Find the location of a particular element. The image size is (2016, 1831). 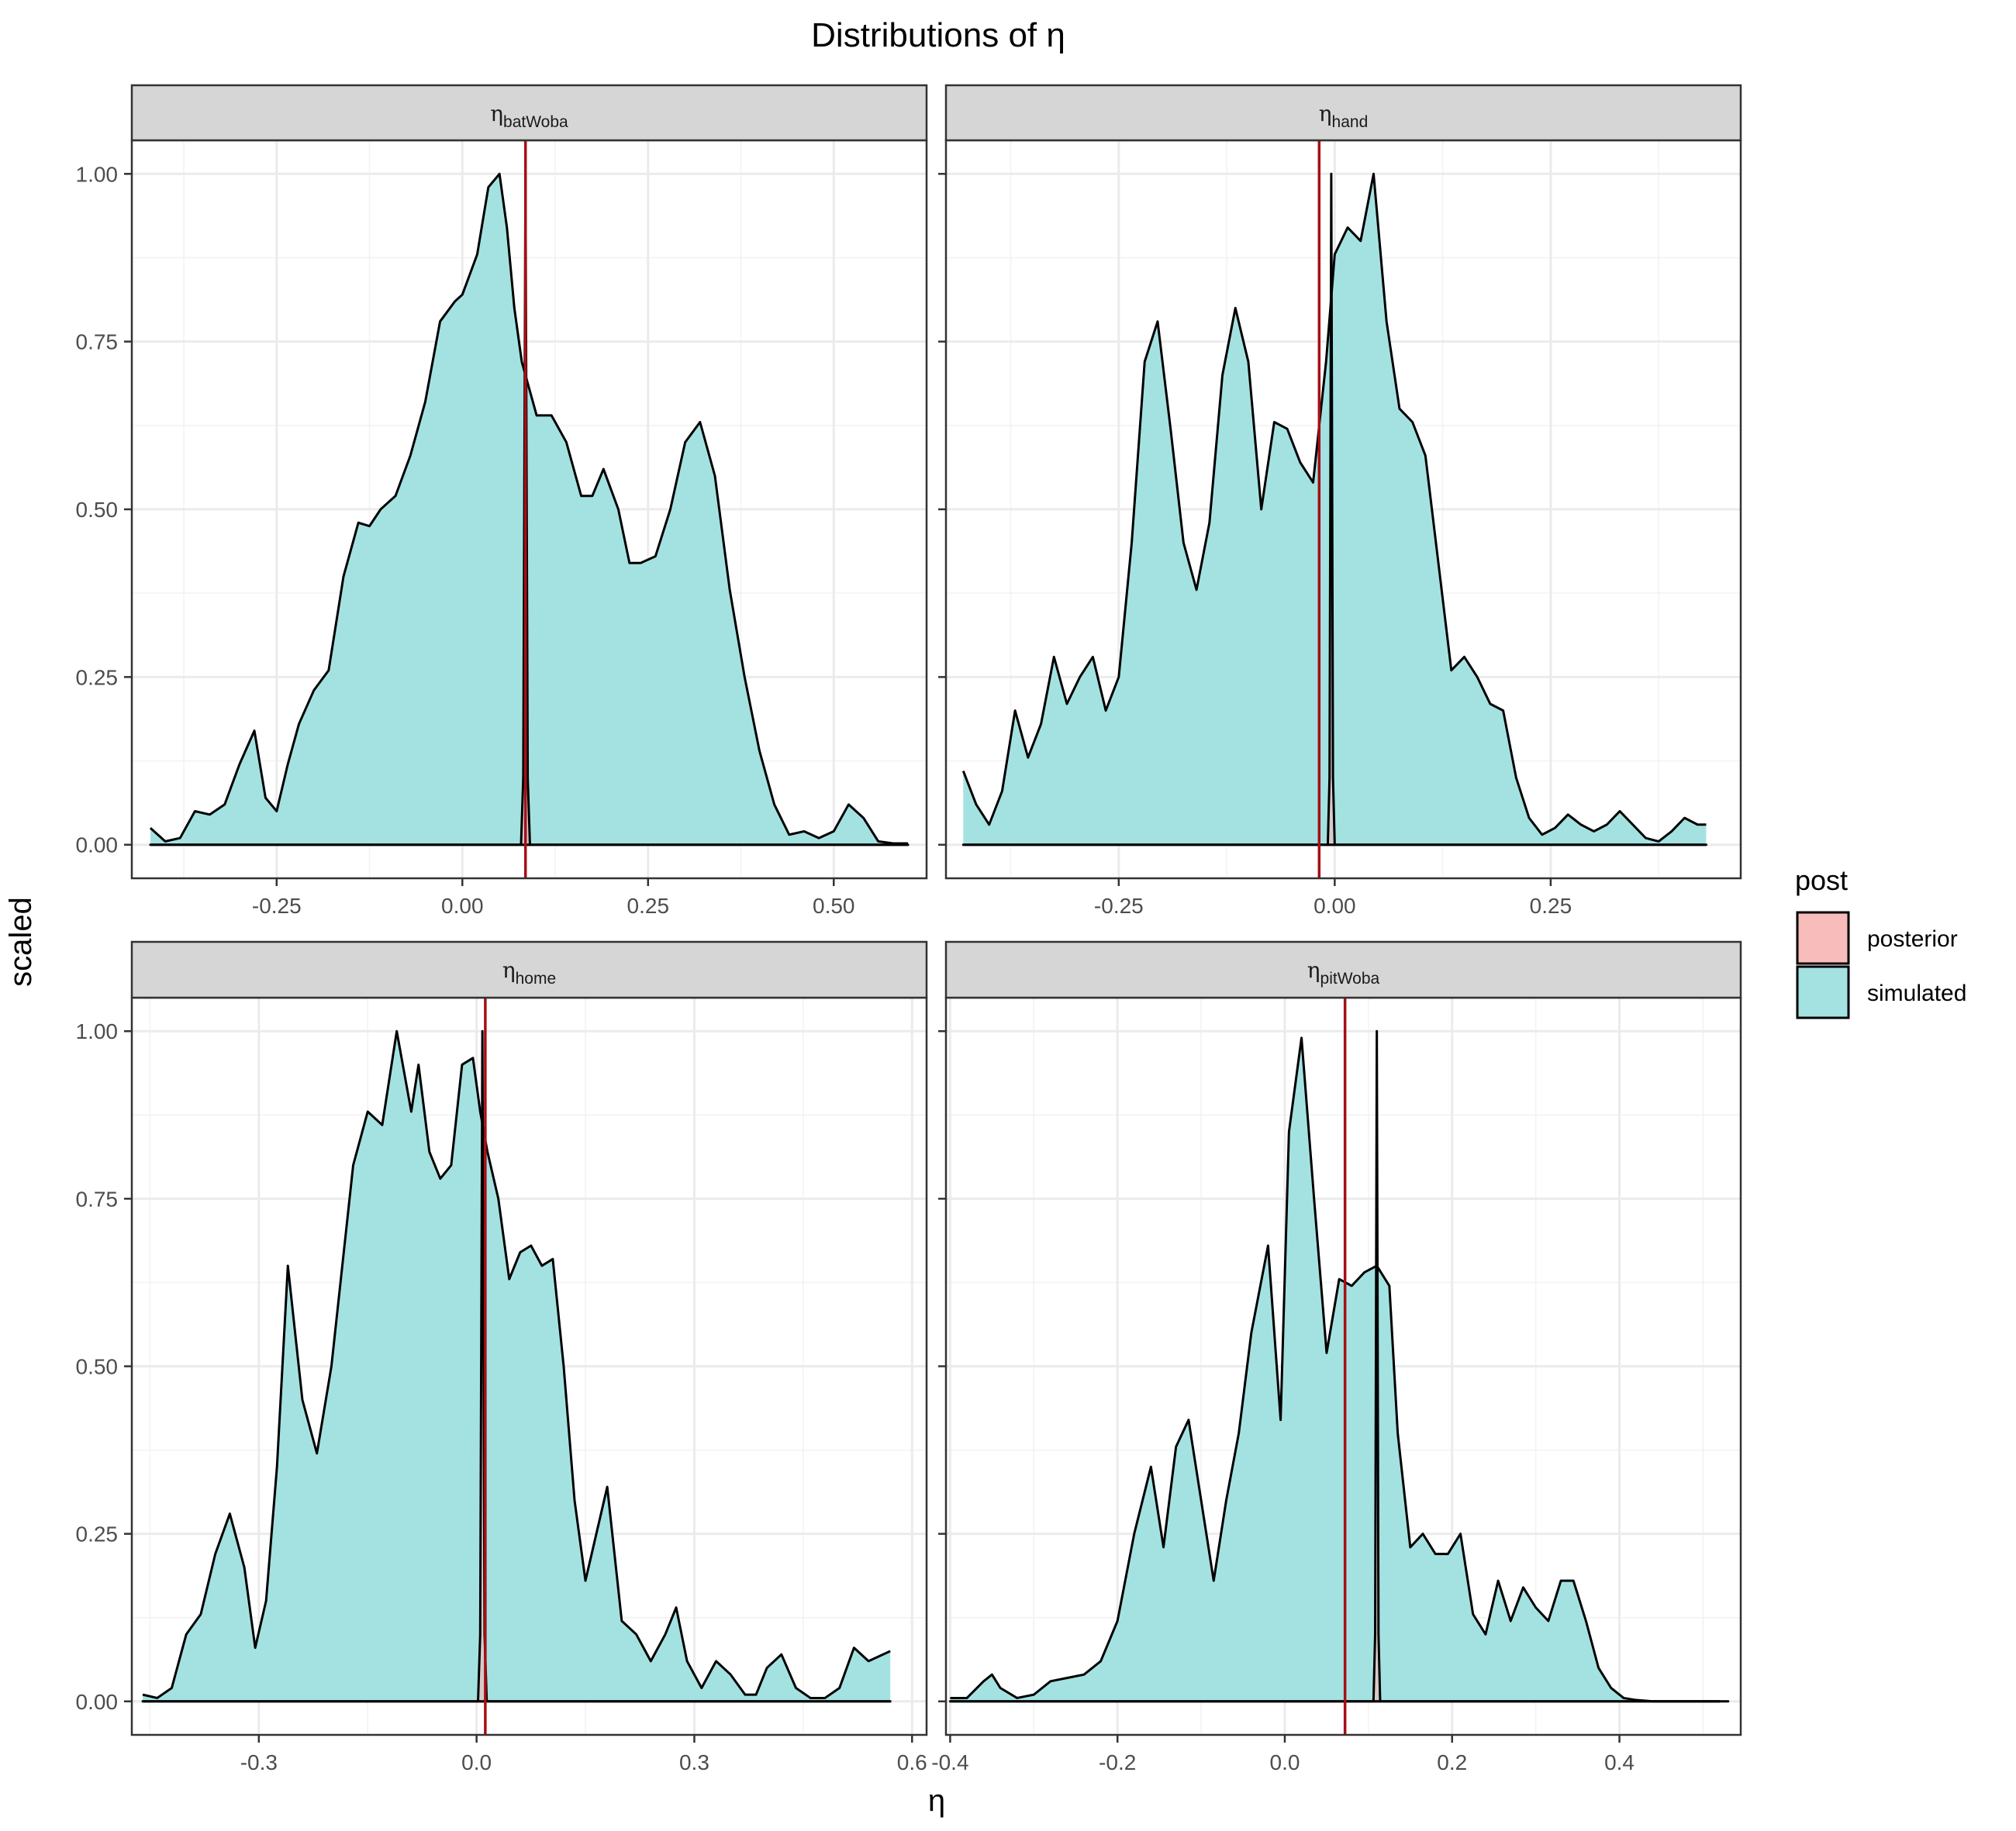

strip-subscript: batWoba is located at coordinates (535, 122).